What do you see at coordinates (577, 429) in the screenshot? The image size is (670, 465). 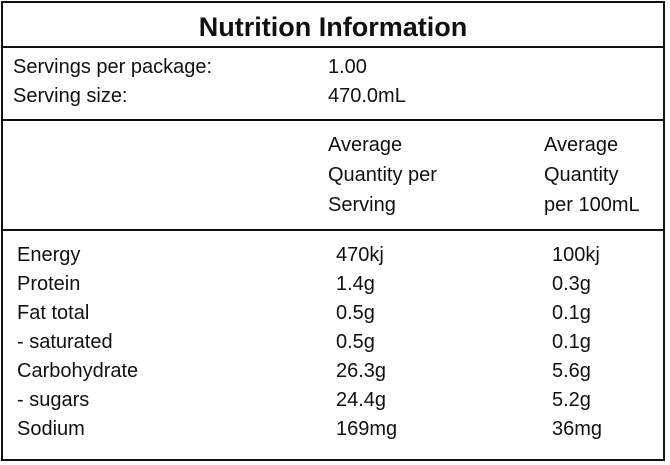 I see `nutrient-per-100ml: 36mg` at bounding box center [577, 429].